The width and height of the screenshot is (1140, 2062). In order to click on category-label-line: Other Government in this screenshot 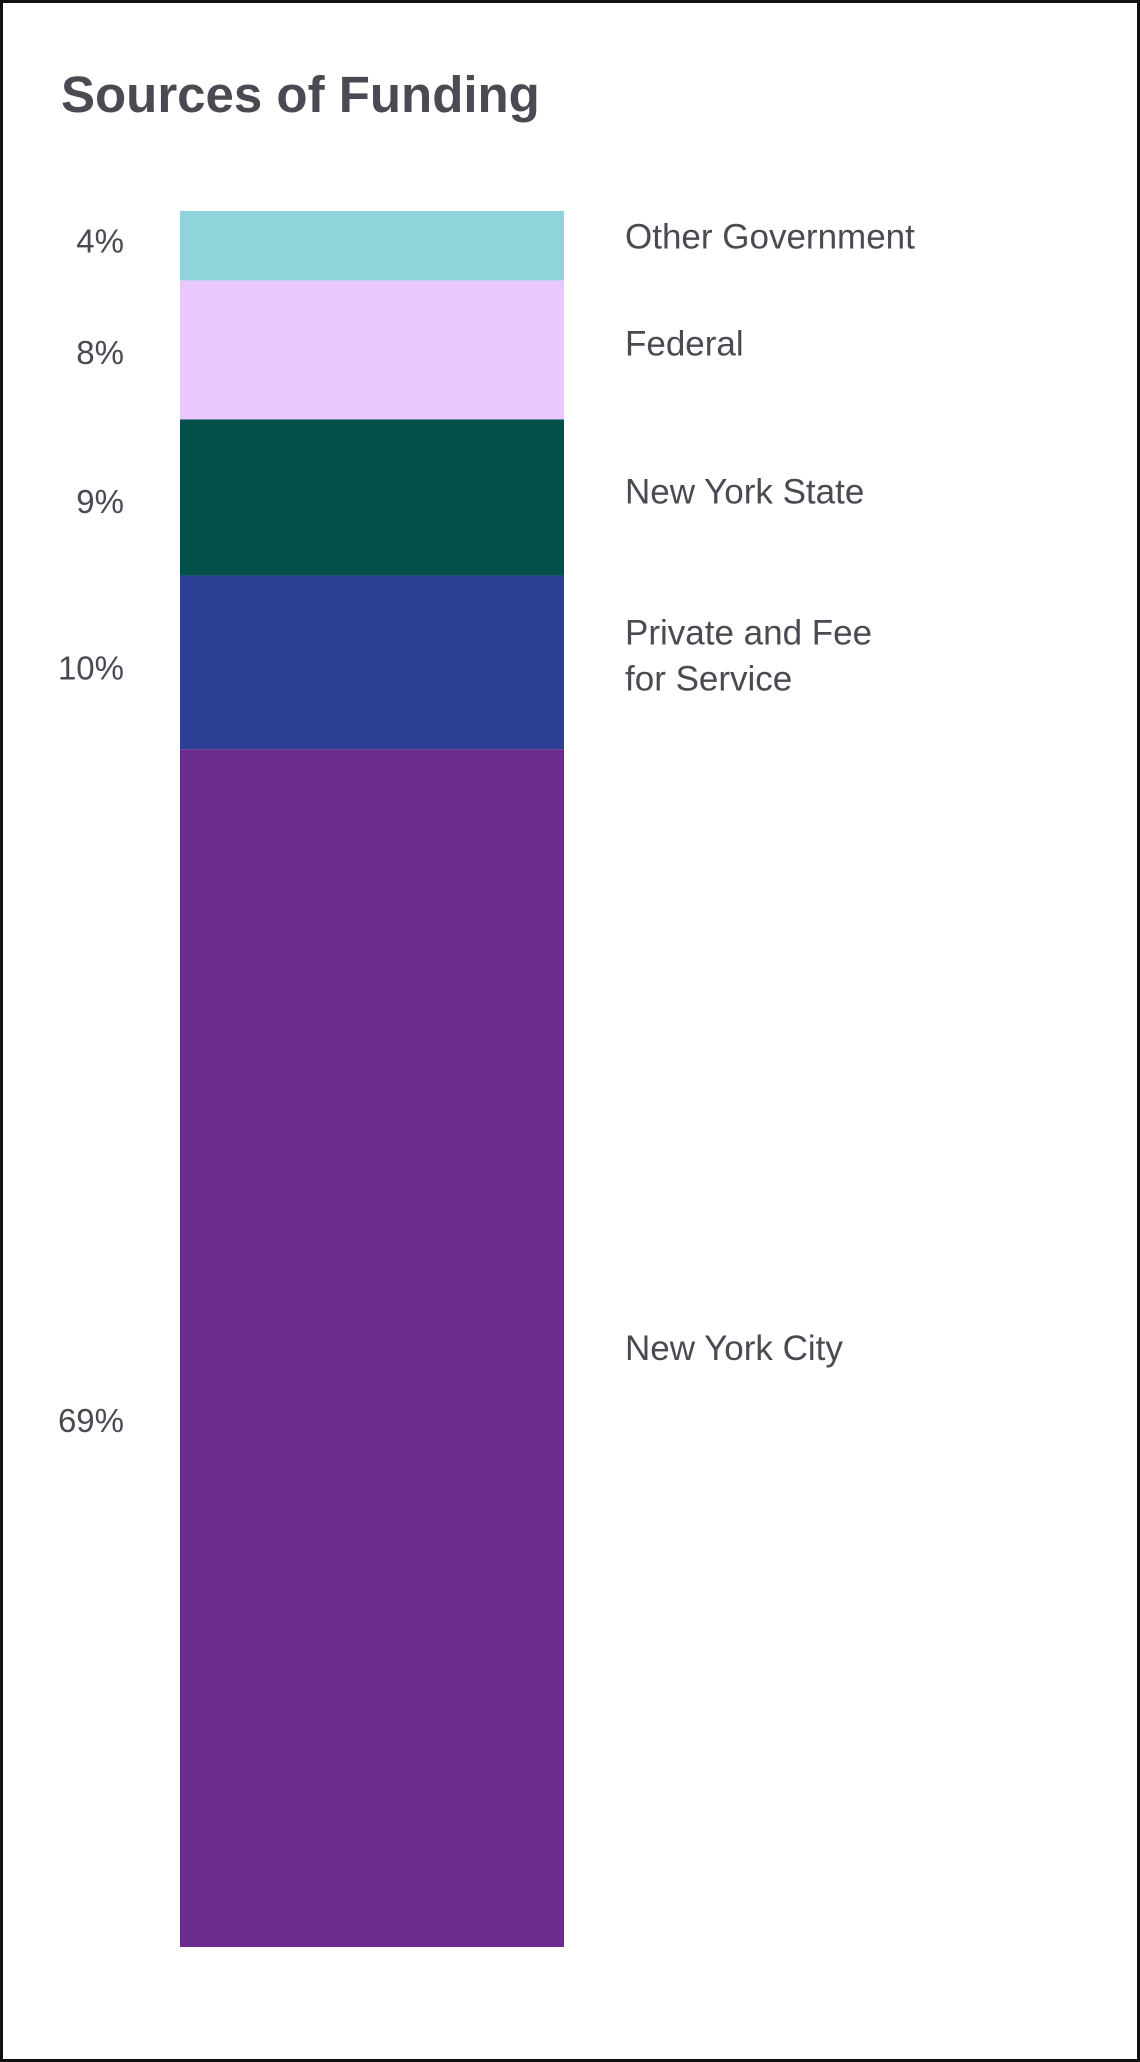, I will do `click(770, 236)`.